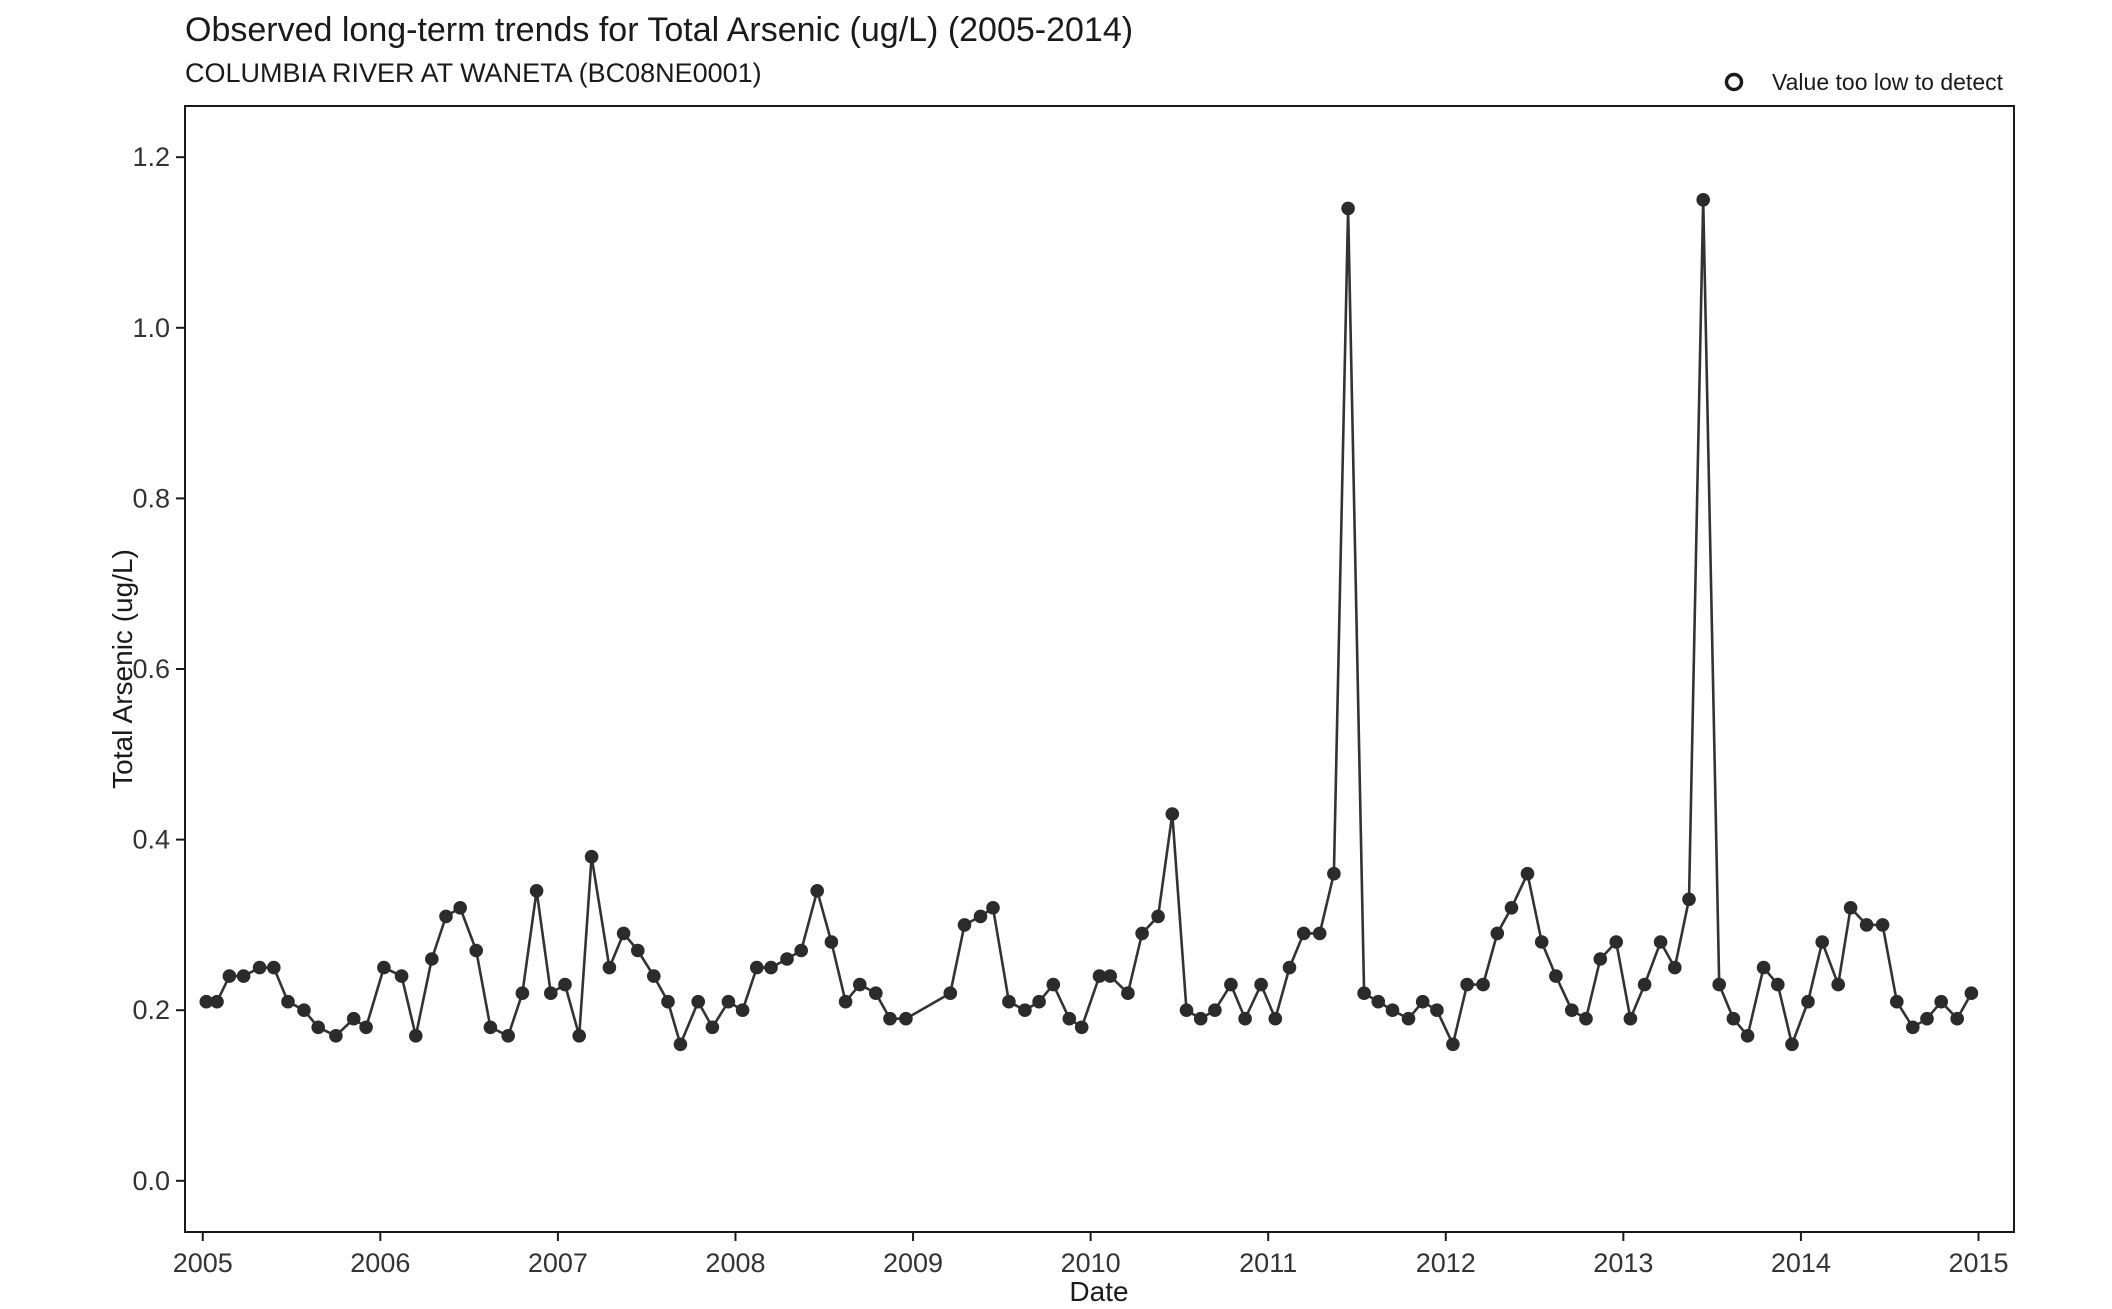  What do you see at coordinates (151, 669) in the screenshot?
I see `y-tick-label: 0.6` at bounding box center [151, 669].